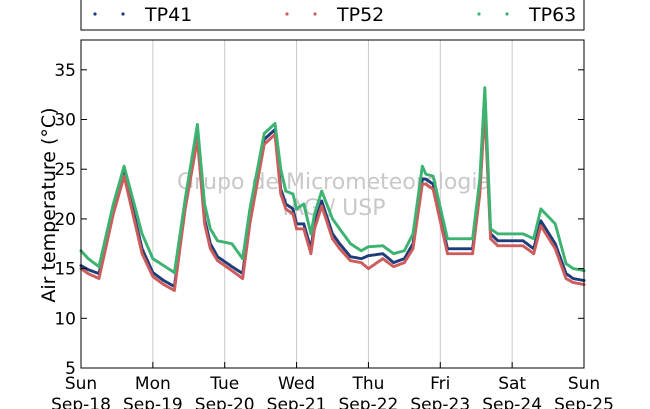 The height and width of the screenshot is (409, 650). Describe the element at coordinates (49, 204) in the screenshot. I see `y-axis-label: Air temperature (°C)` at that location.